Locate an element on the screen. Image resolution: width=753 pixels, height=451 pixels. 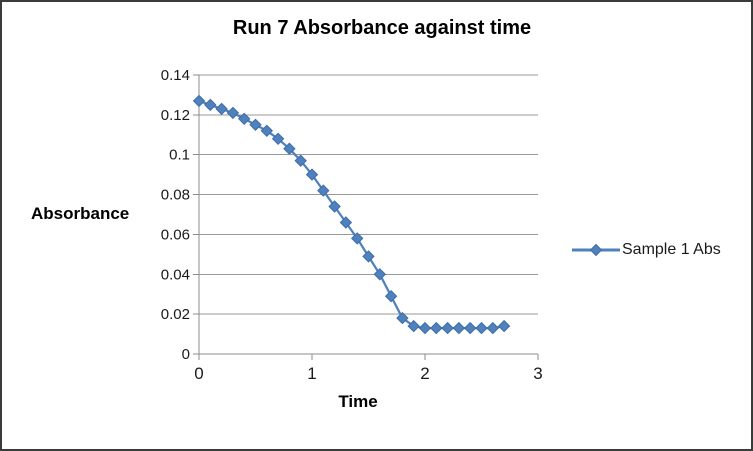
legend: Sample 1 Abs is located at coordinates (646, 249).